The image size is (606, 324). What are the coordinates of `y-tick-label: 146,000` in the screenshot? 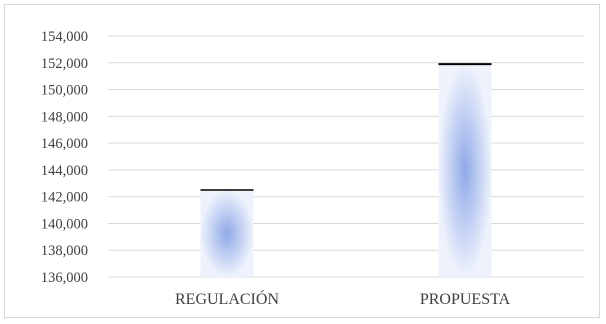 It's located at (64, 144).